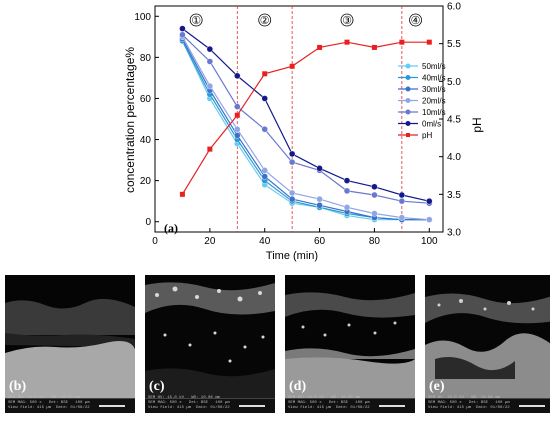 This screenshot has width=550, height=422. Describe the element at coordinates (437, 386) in the screenshot. I see `micrograph-label: (e)` at that location.